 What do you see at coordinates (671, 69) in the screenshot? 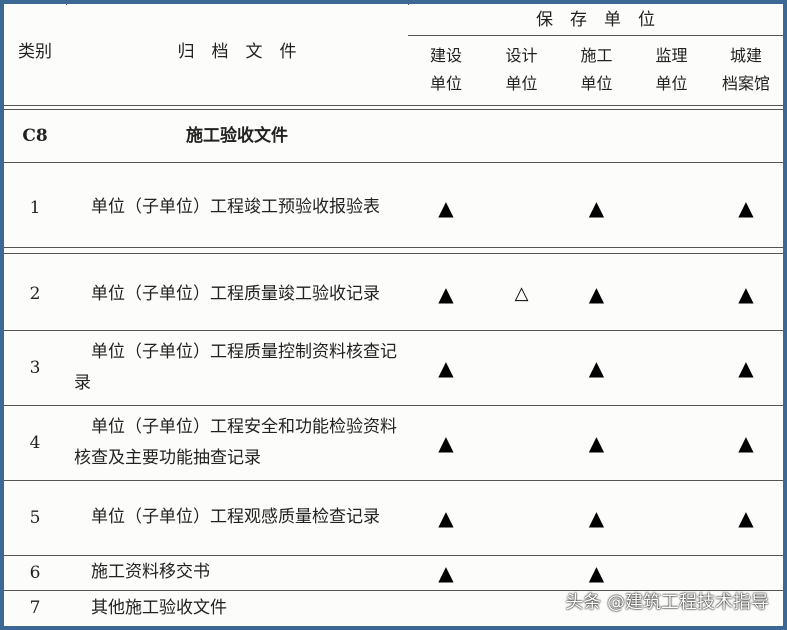
I see `header-unit: 监理 单位` at bounding box center [671, 69].